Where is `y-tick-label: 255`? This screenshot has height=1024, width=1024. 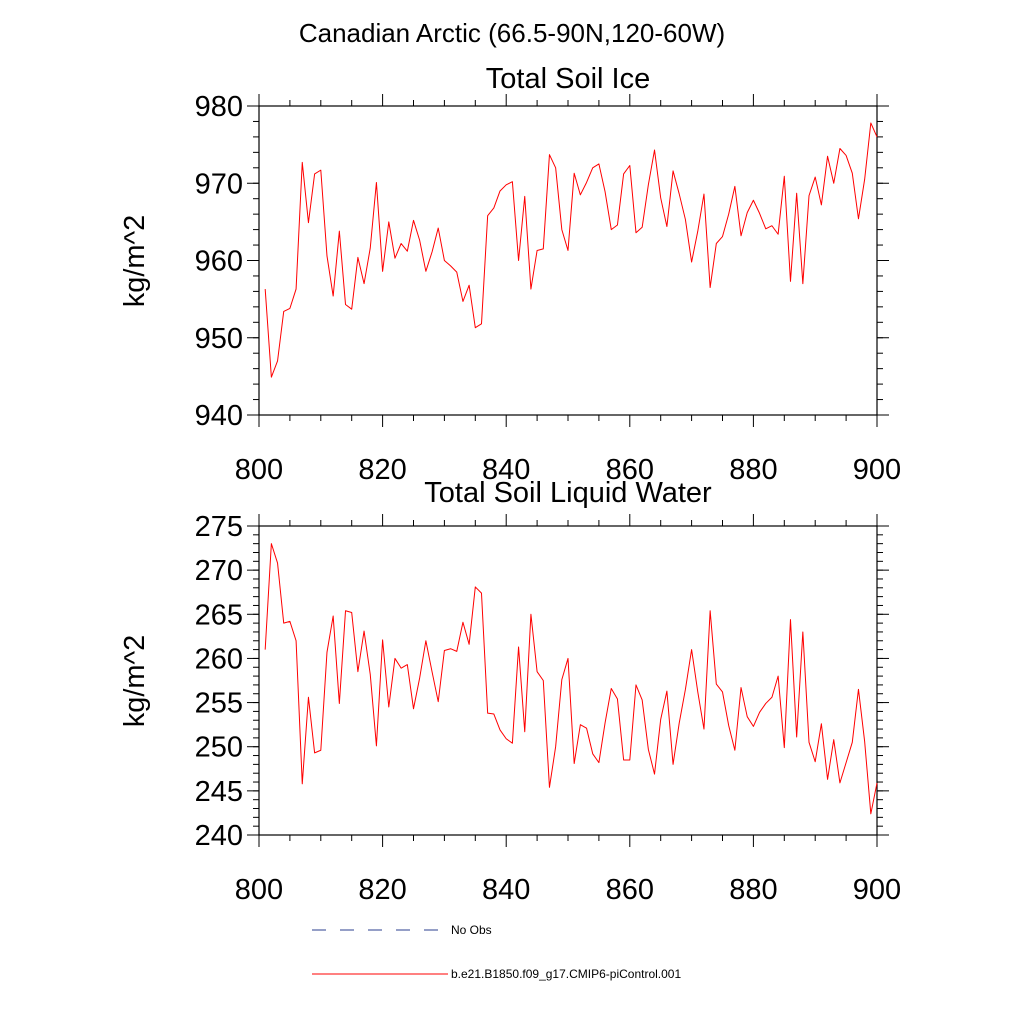
y-tick-label: 255 is located at coordinates (219, 704).